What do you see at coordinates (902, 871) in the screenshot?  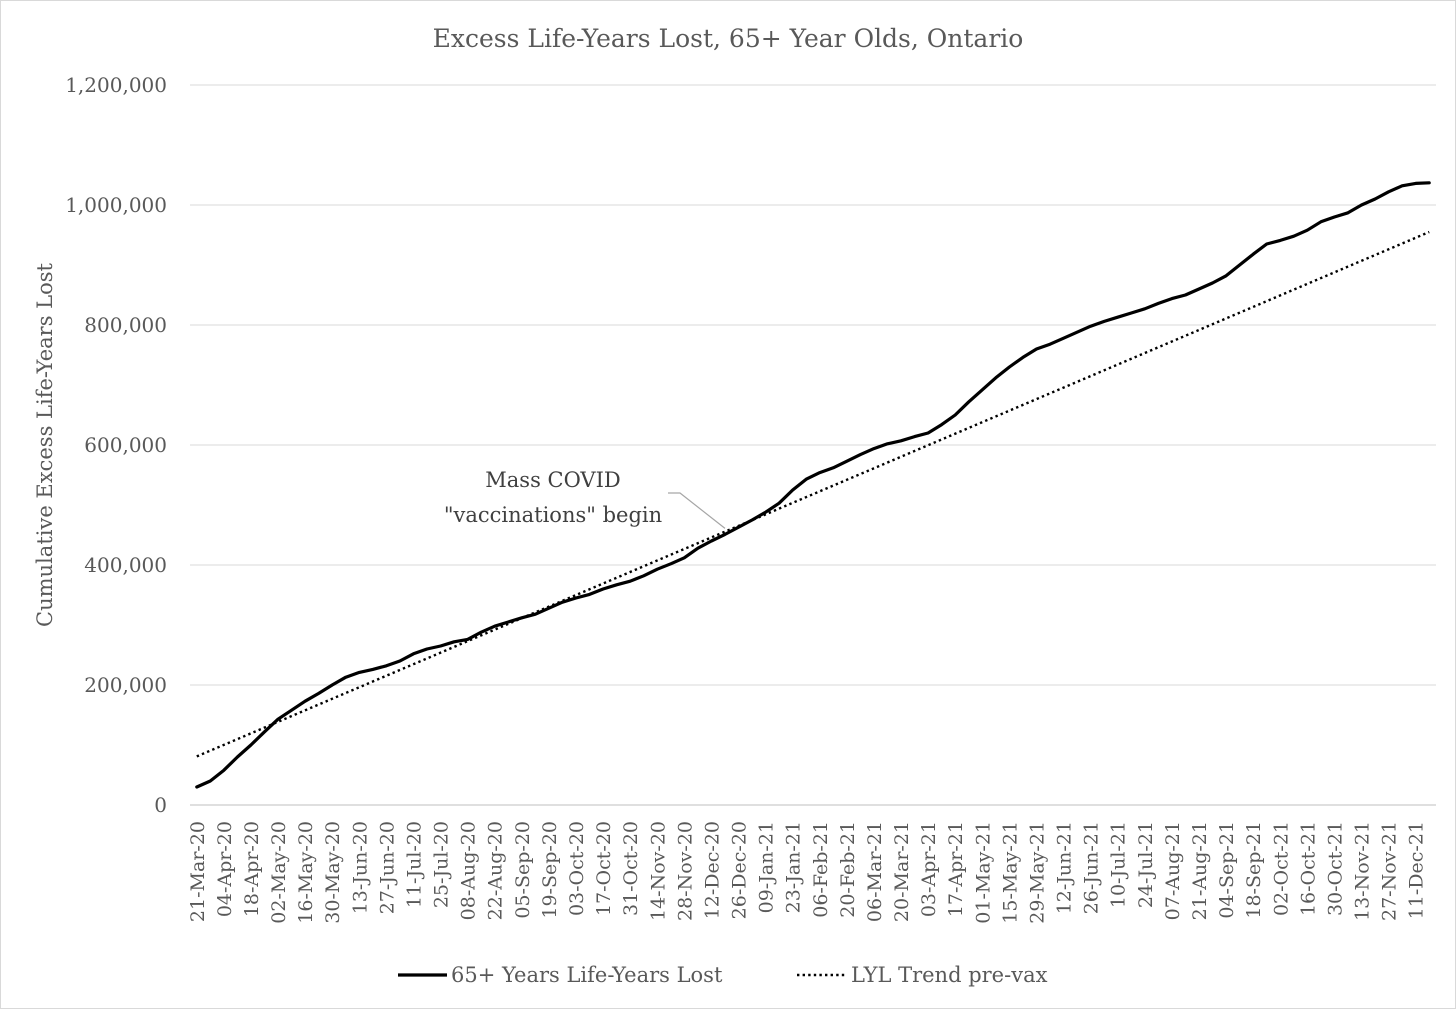 I see `x-tick-label: 20-Mar-21` at bounding box center [902, 871].